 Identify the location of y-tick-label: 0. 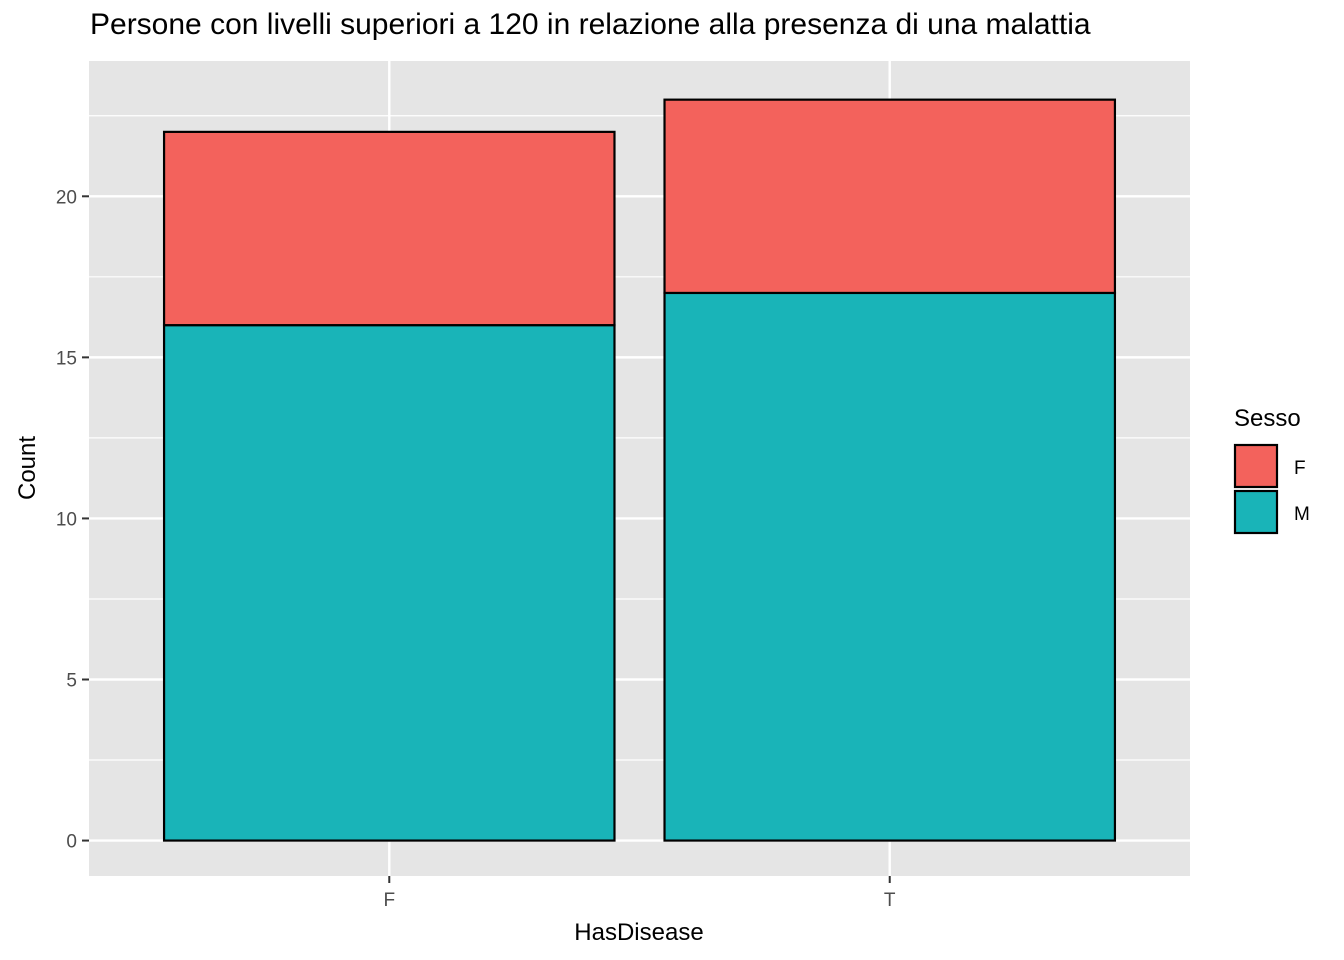
(71, 842).